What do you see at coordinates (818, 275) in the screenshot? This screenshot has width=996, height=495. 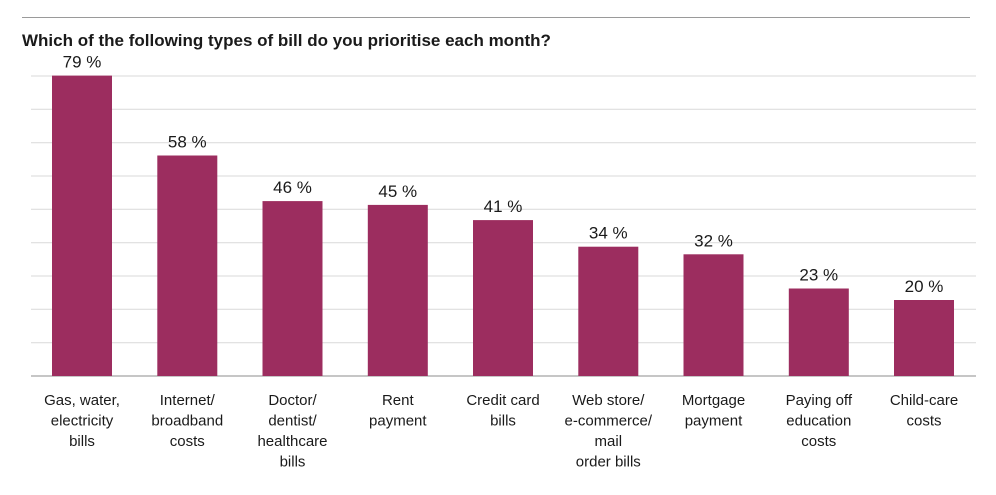 I see `value-label: 23 %` at bounding box center [818, 275].